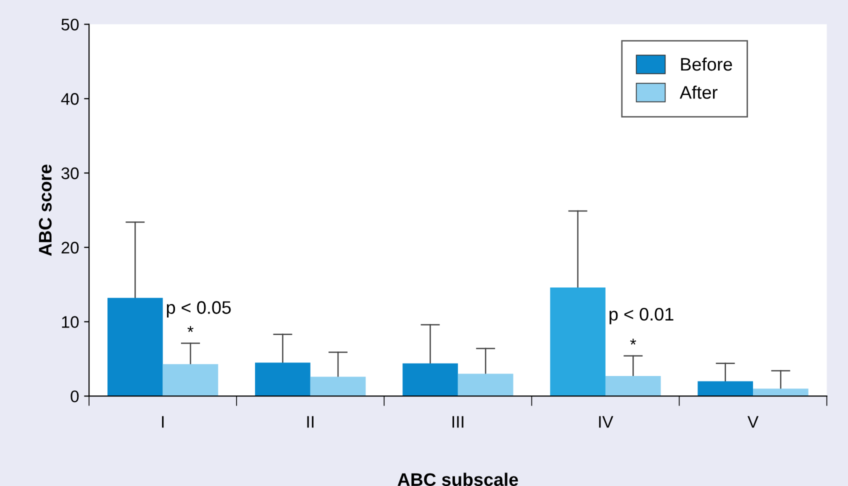 Image resolution: width=848 pixels, height=486 pixels. I want to click on x-tick-label: IV, so click(606, 422).